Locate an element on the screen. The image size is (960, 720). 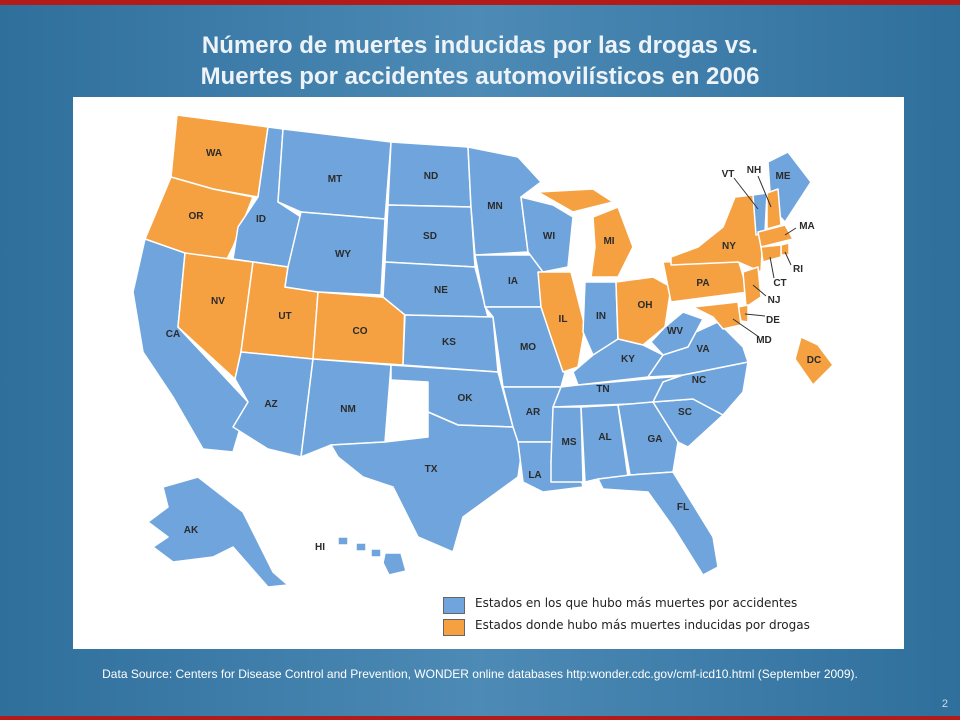
svg-text: WV is located at coordinates (675, 331).